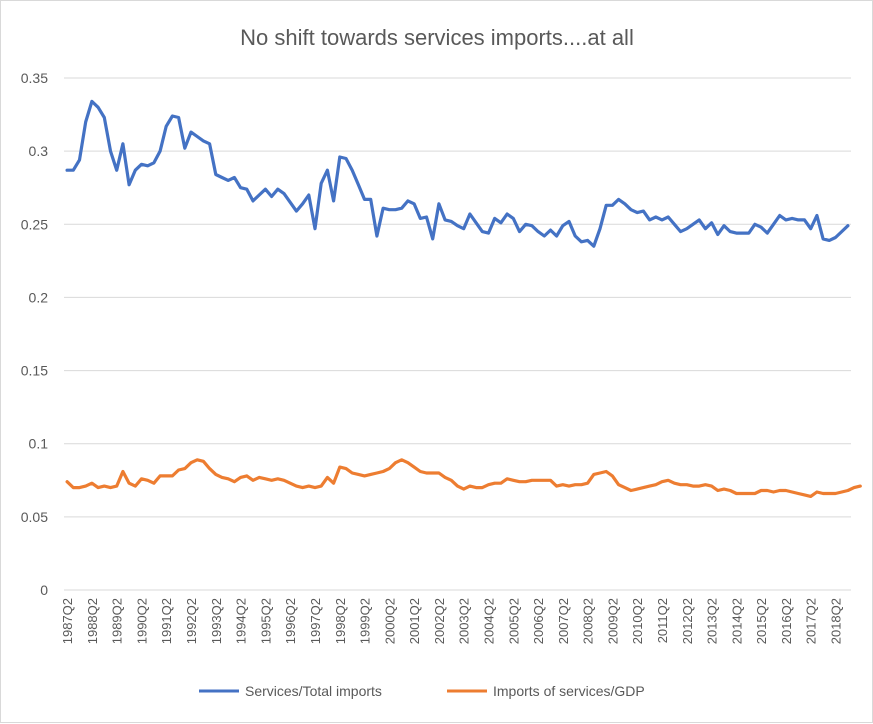  I want to click on x-tick-label: 1996Q2, so click(290, 621).